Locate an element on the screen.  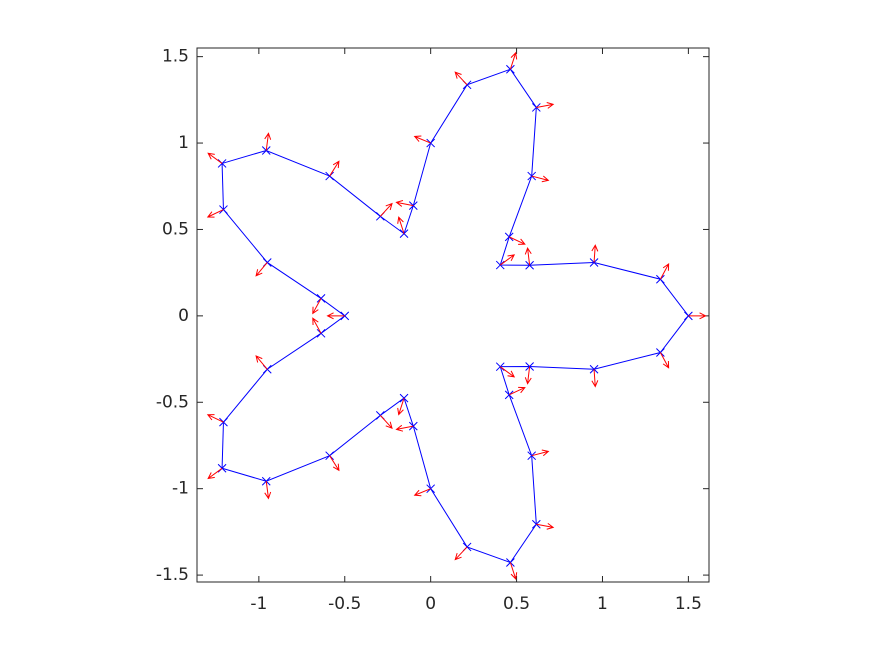
y-tick-label: 1 is located at coordinates (183, 143).